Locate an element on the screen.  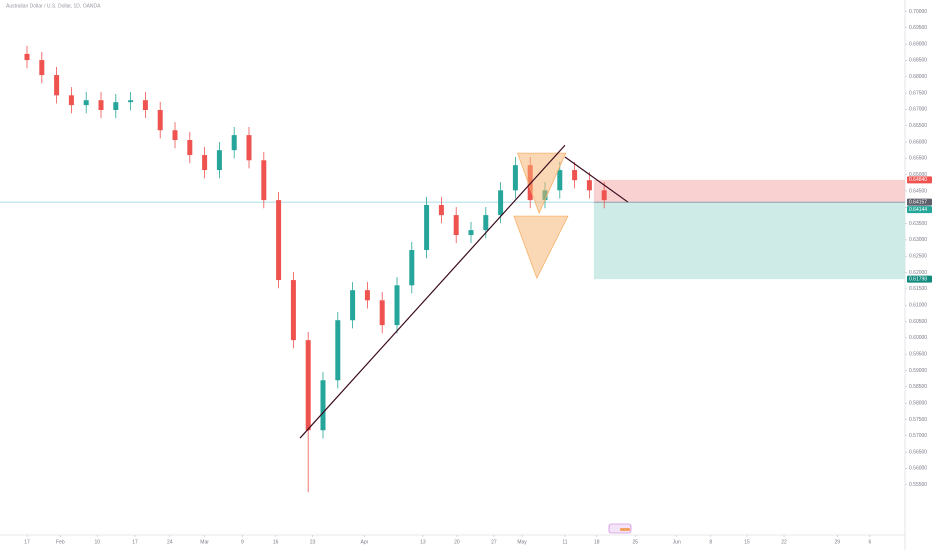
price-tag-label: 0.64157 is located at coordinates (918, 202).